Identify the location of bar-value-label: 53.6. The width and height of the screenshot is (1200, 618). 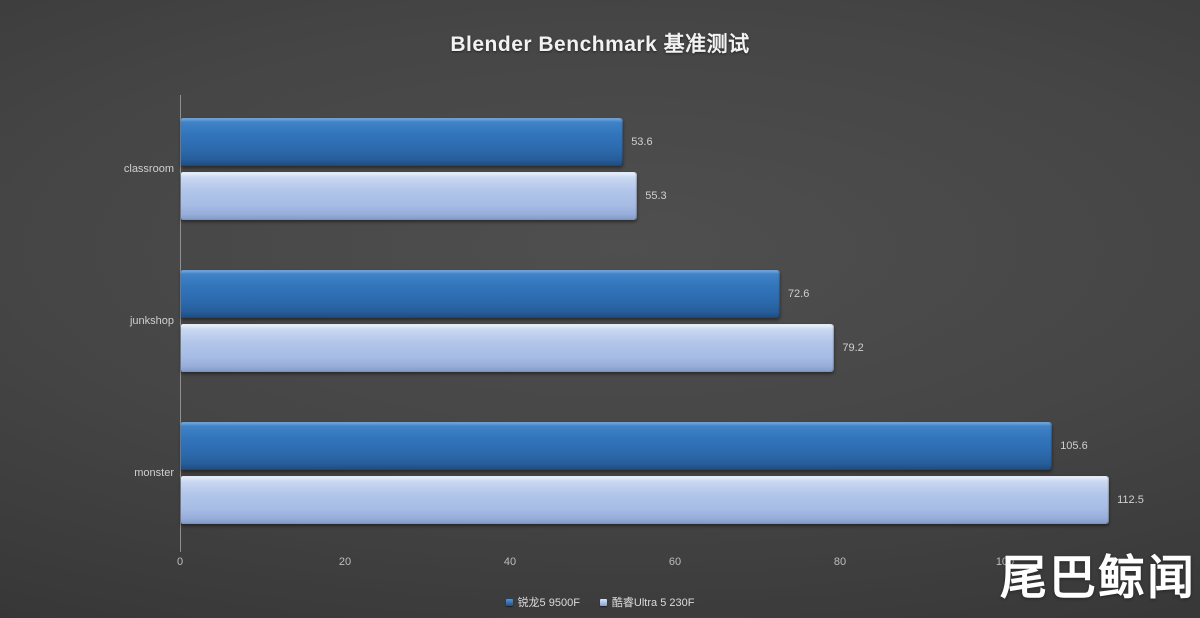
(642, 142).